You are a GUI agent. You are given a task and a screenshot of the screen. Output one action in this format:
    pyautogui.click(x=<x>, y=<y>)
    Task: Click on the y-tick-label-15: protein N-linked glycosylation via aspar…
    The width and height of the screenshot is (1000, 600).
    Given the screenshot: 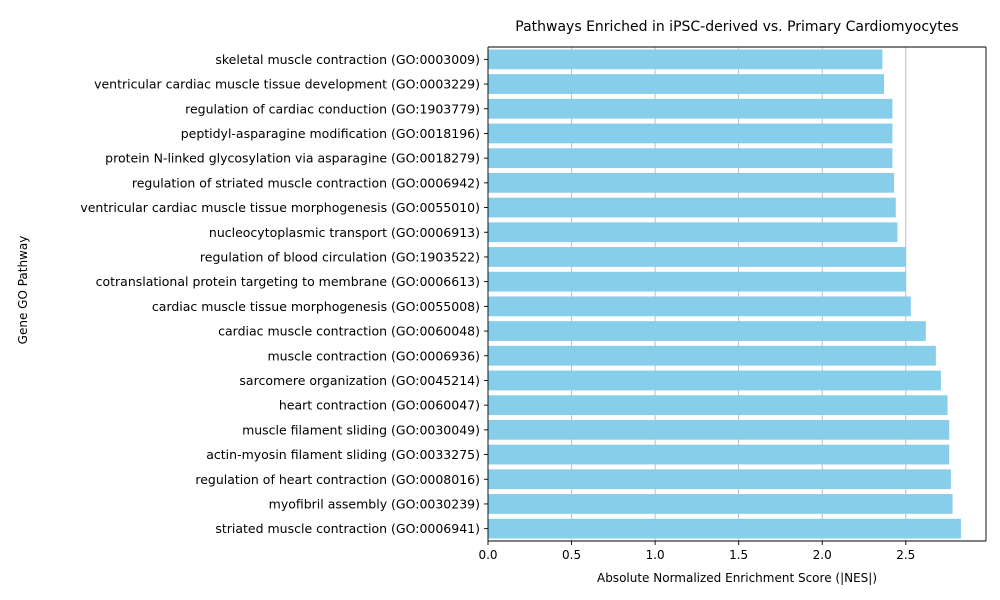 What is the action you would take?
    pyautogui.click(x=292, y=158)
    